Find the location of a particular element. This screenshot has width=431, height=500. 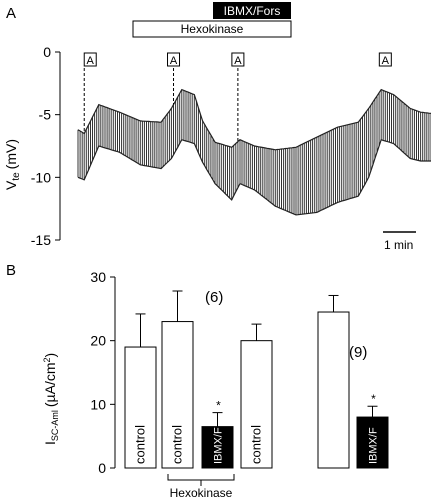

panel-b-y-tick-label: 10 is located at coordinates (98, 404).